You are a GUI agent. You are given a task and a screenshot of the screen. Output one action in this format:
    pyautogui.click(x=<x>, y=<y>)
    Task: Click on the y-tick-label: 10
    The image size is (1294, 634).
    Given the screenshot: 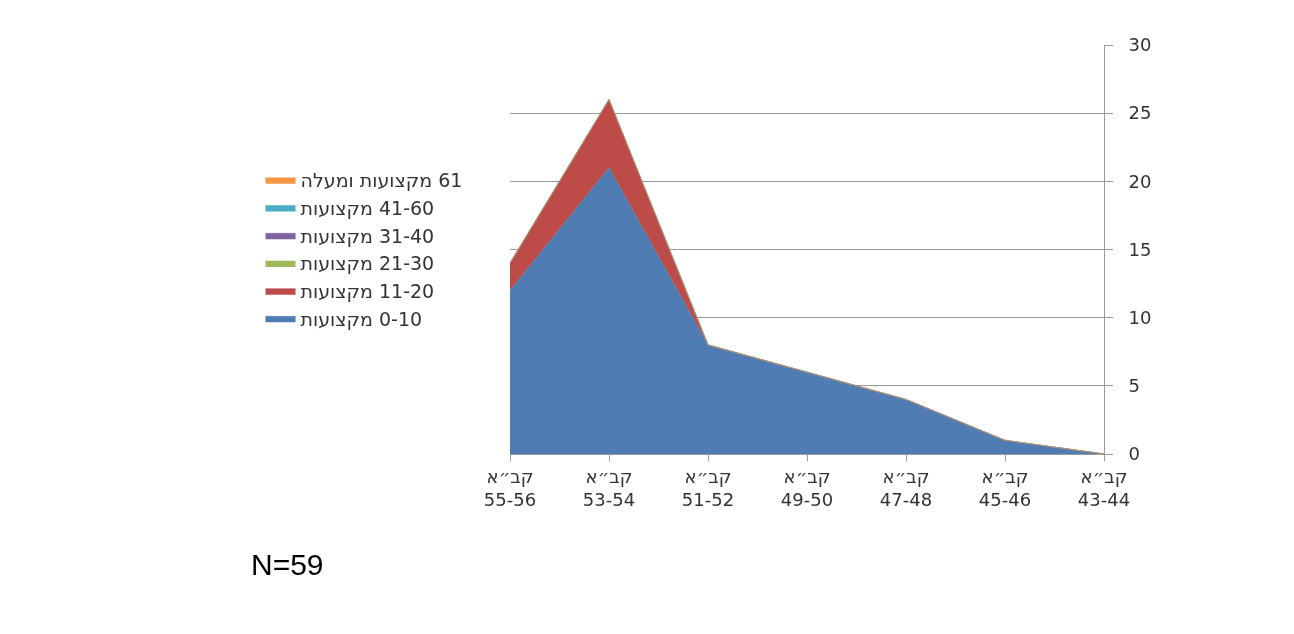 What is the action you would take?
    pyautogui.click(x=1140, y=317)
    